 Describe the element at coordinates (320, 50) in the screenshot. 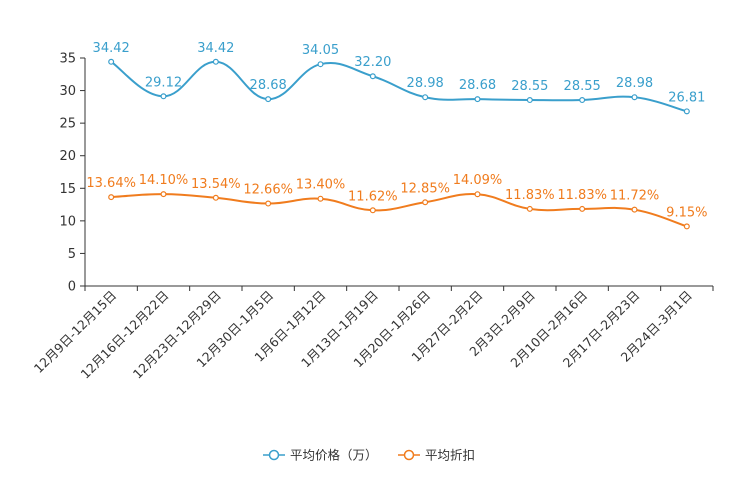

I see `price-data-label: 34.05` at that location.